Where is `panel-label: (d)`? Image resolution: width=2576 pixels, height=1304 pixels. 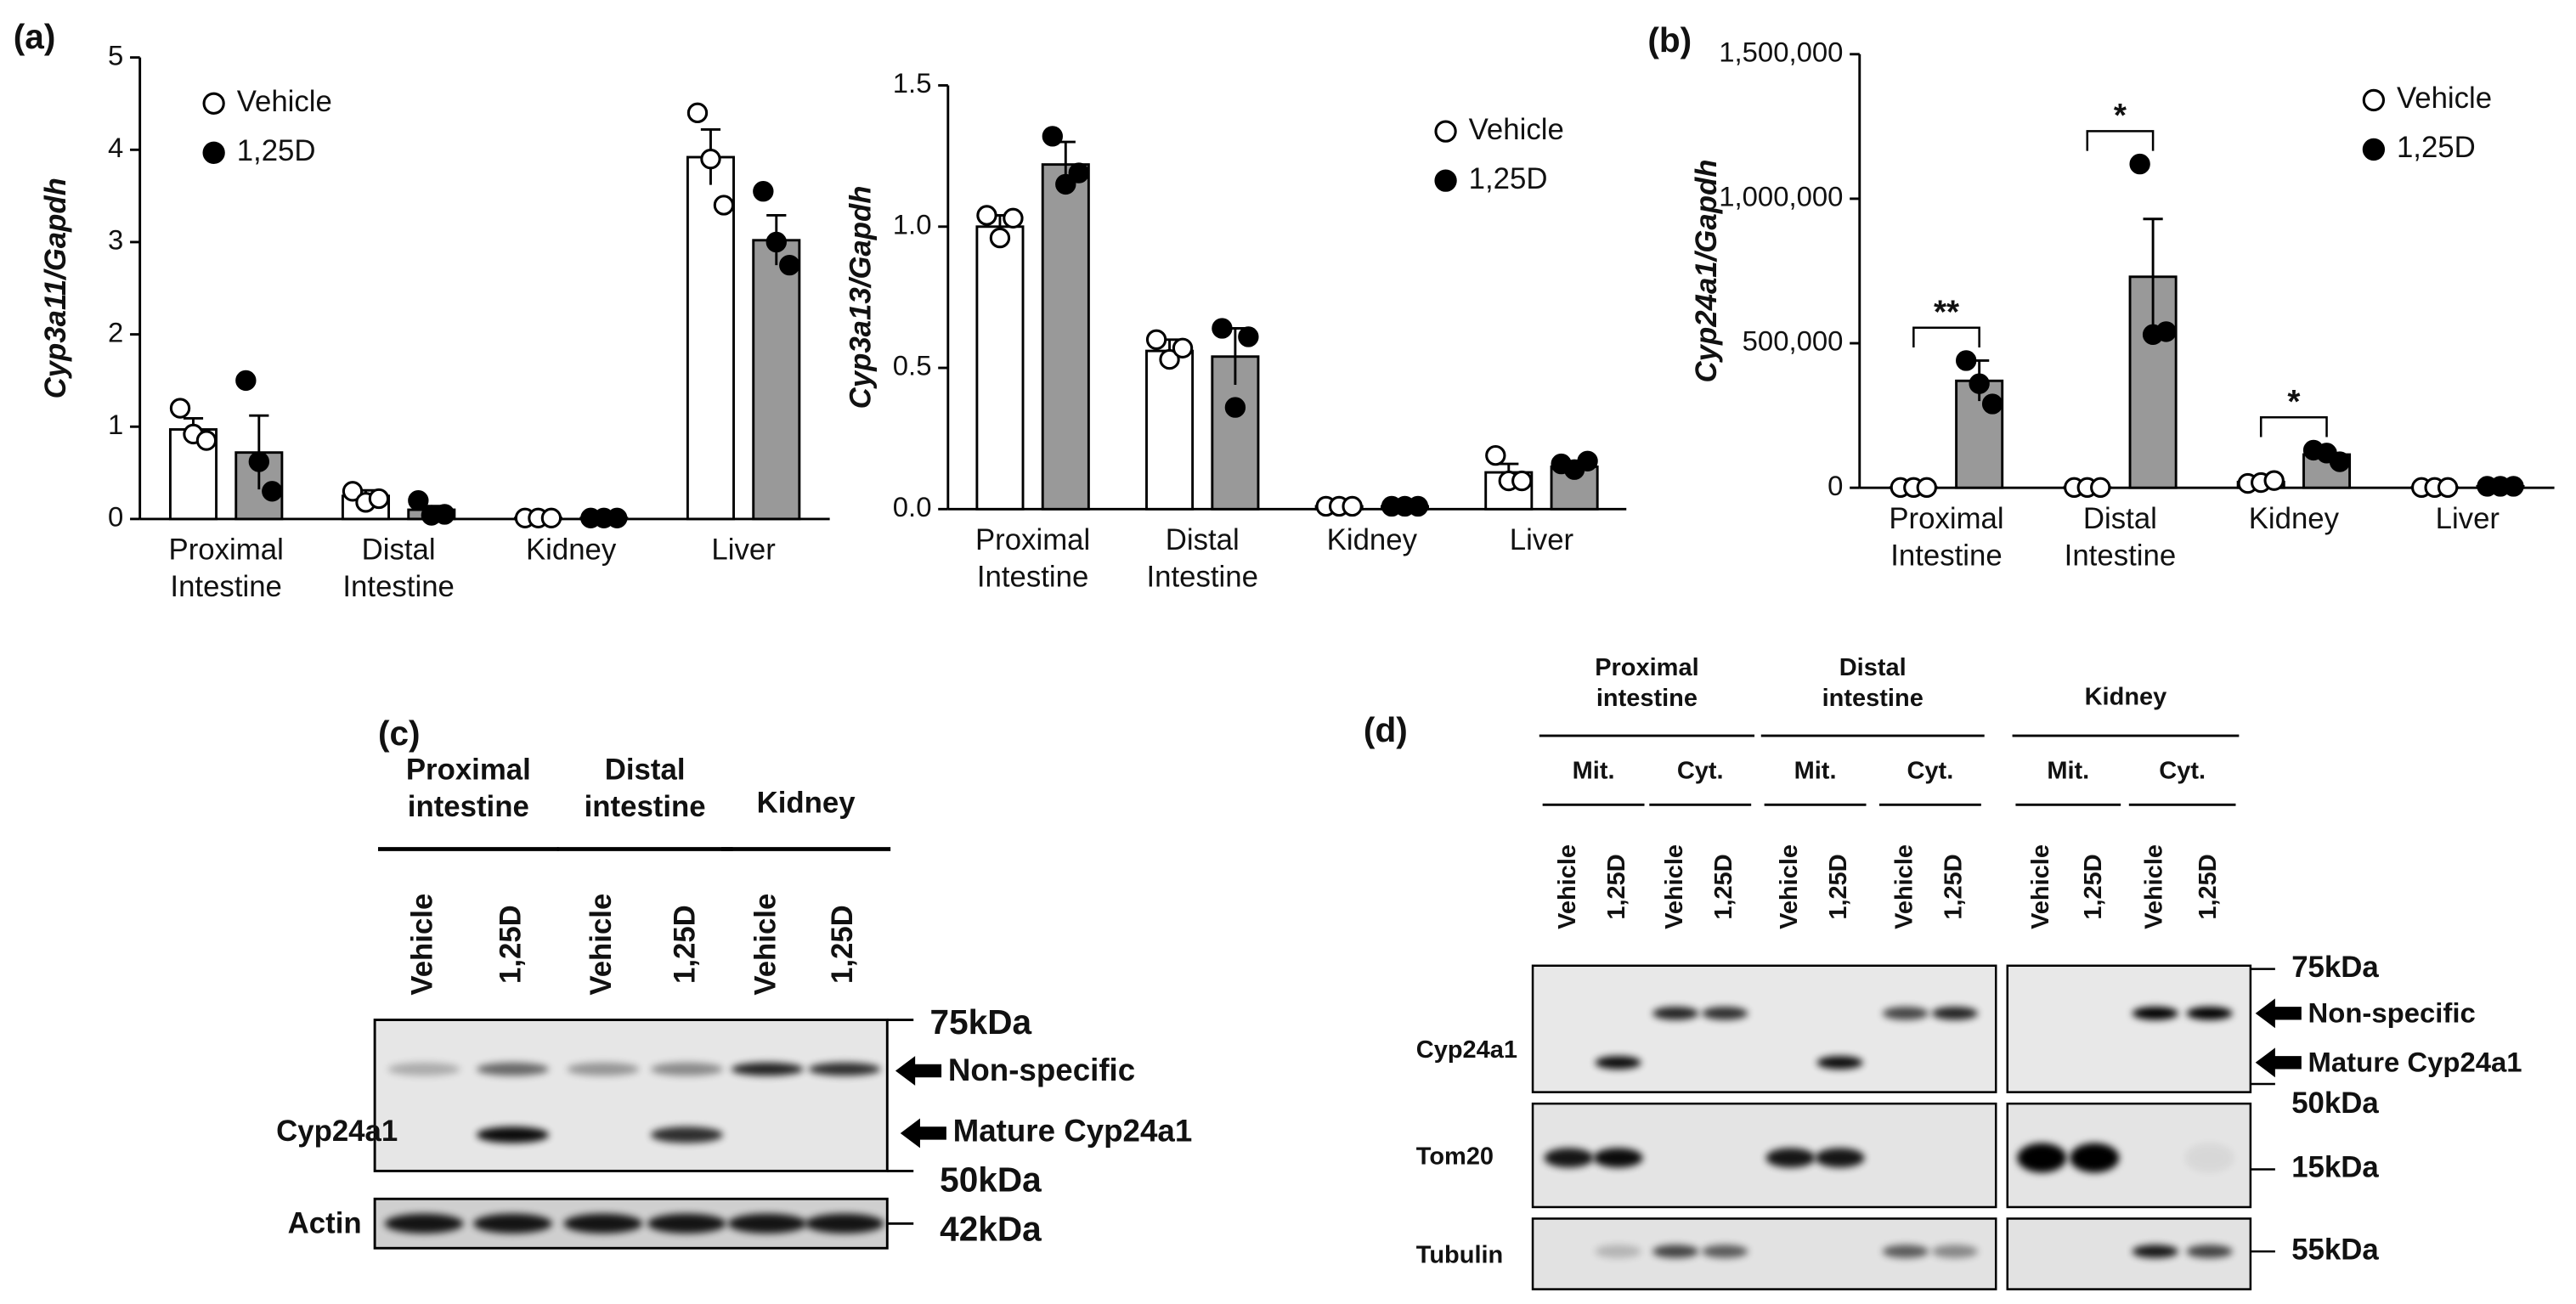 panel-label: (d) is located at coordinates (1386, 729).